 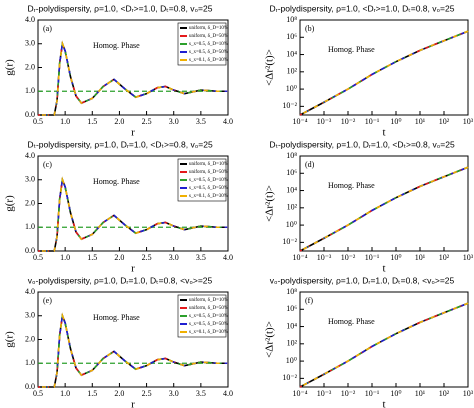 I want to click on y-tick-label: 1.0, so click(x=30, y=90).